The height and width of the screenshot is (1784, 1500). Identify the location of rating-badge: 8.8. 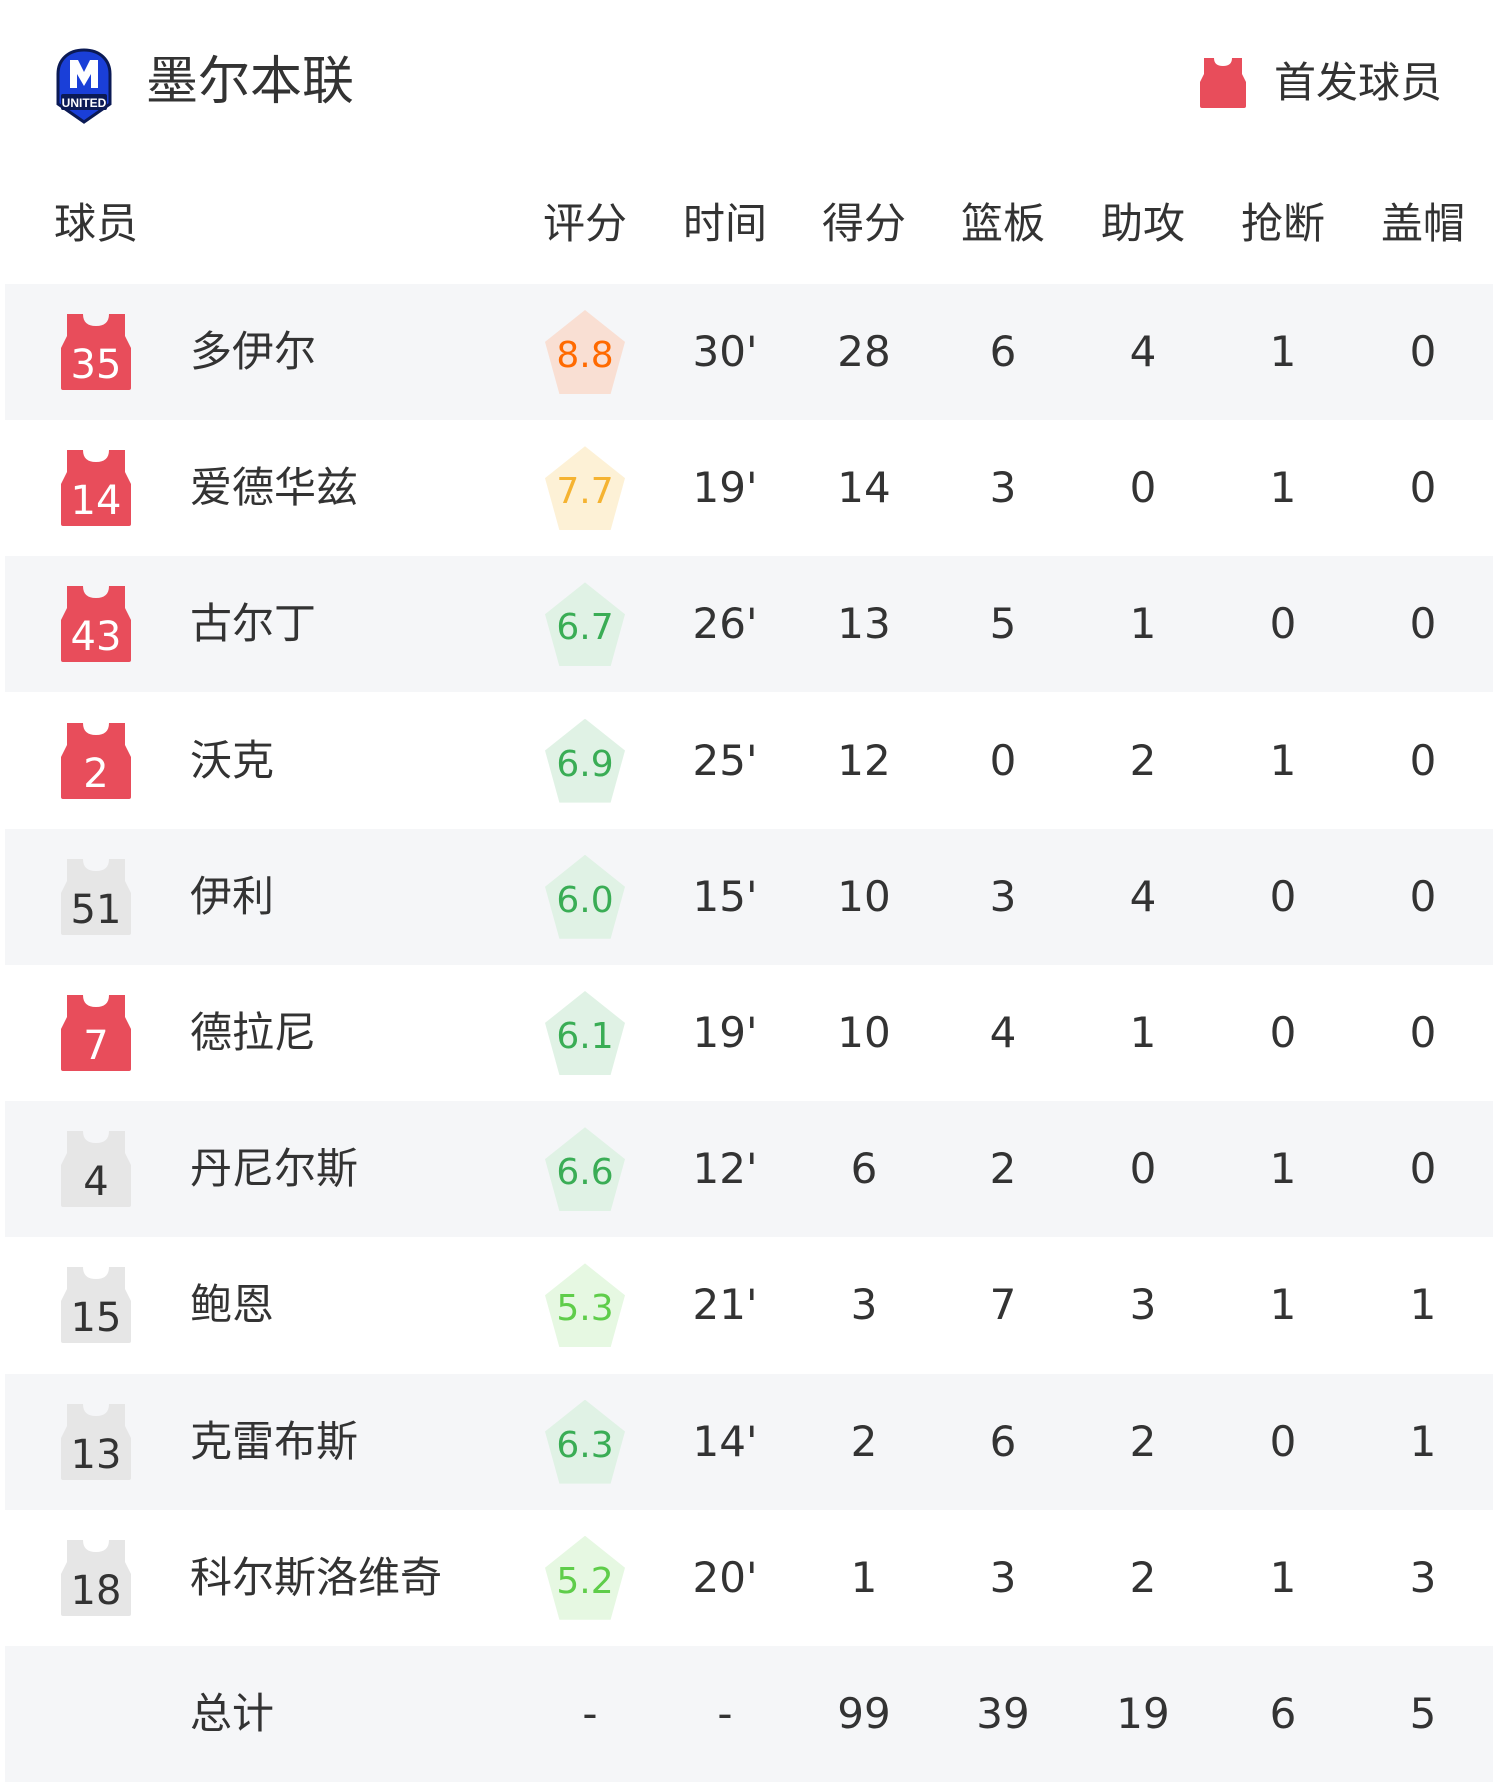
(585, 352).